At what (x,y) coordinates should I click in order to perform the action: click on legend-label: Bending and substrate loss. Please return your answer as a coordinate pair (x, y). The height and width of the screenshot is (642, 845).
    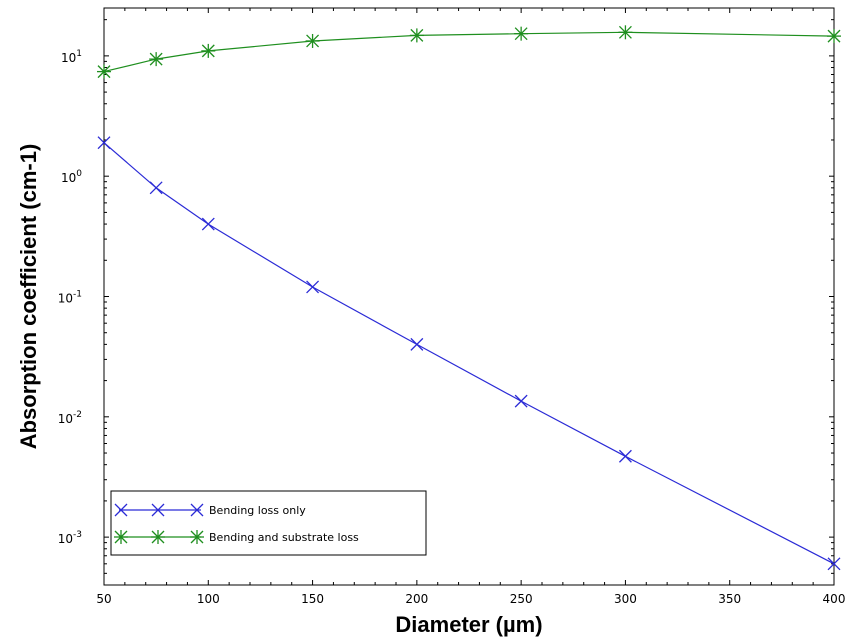
    Looking at the image, I should click on (284, 537).